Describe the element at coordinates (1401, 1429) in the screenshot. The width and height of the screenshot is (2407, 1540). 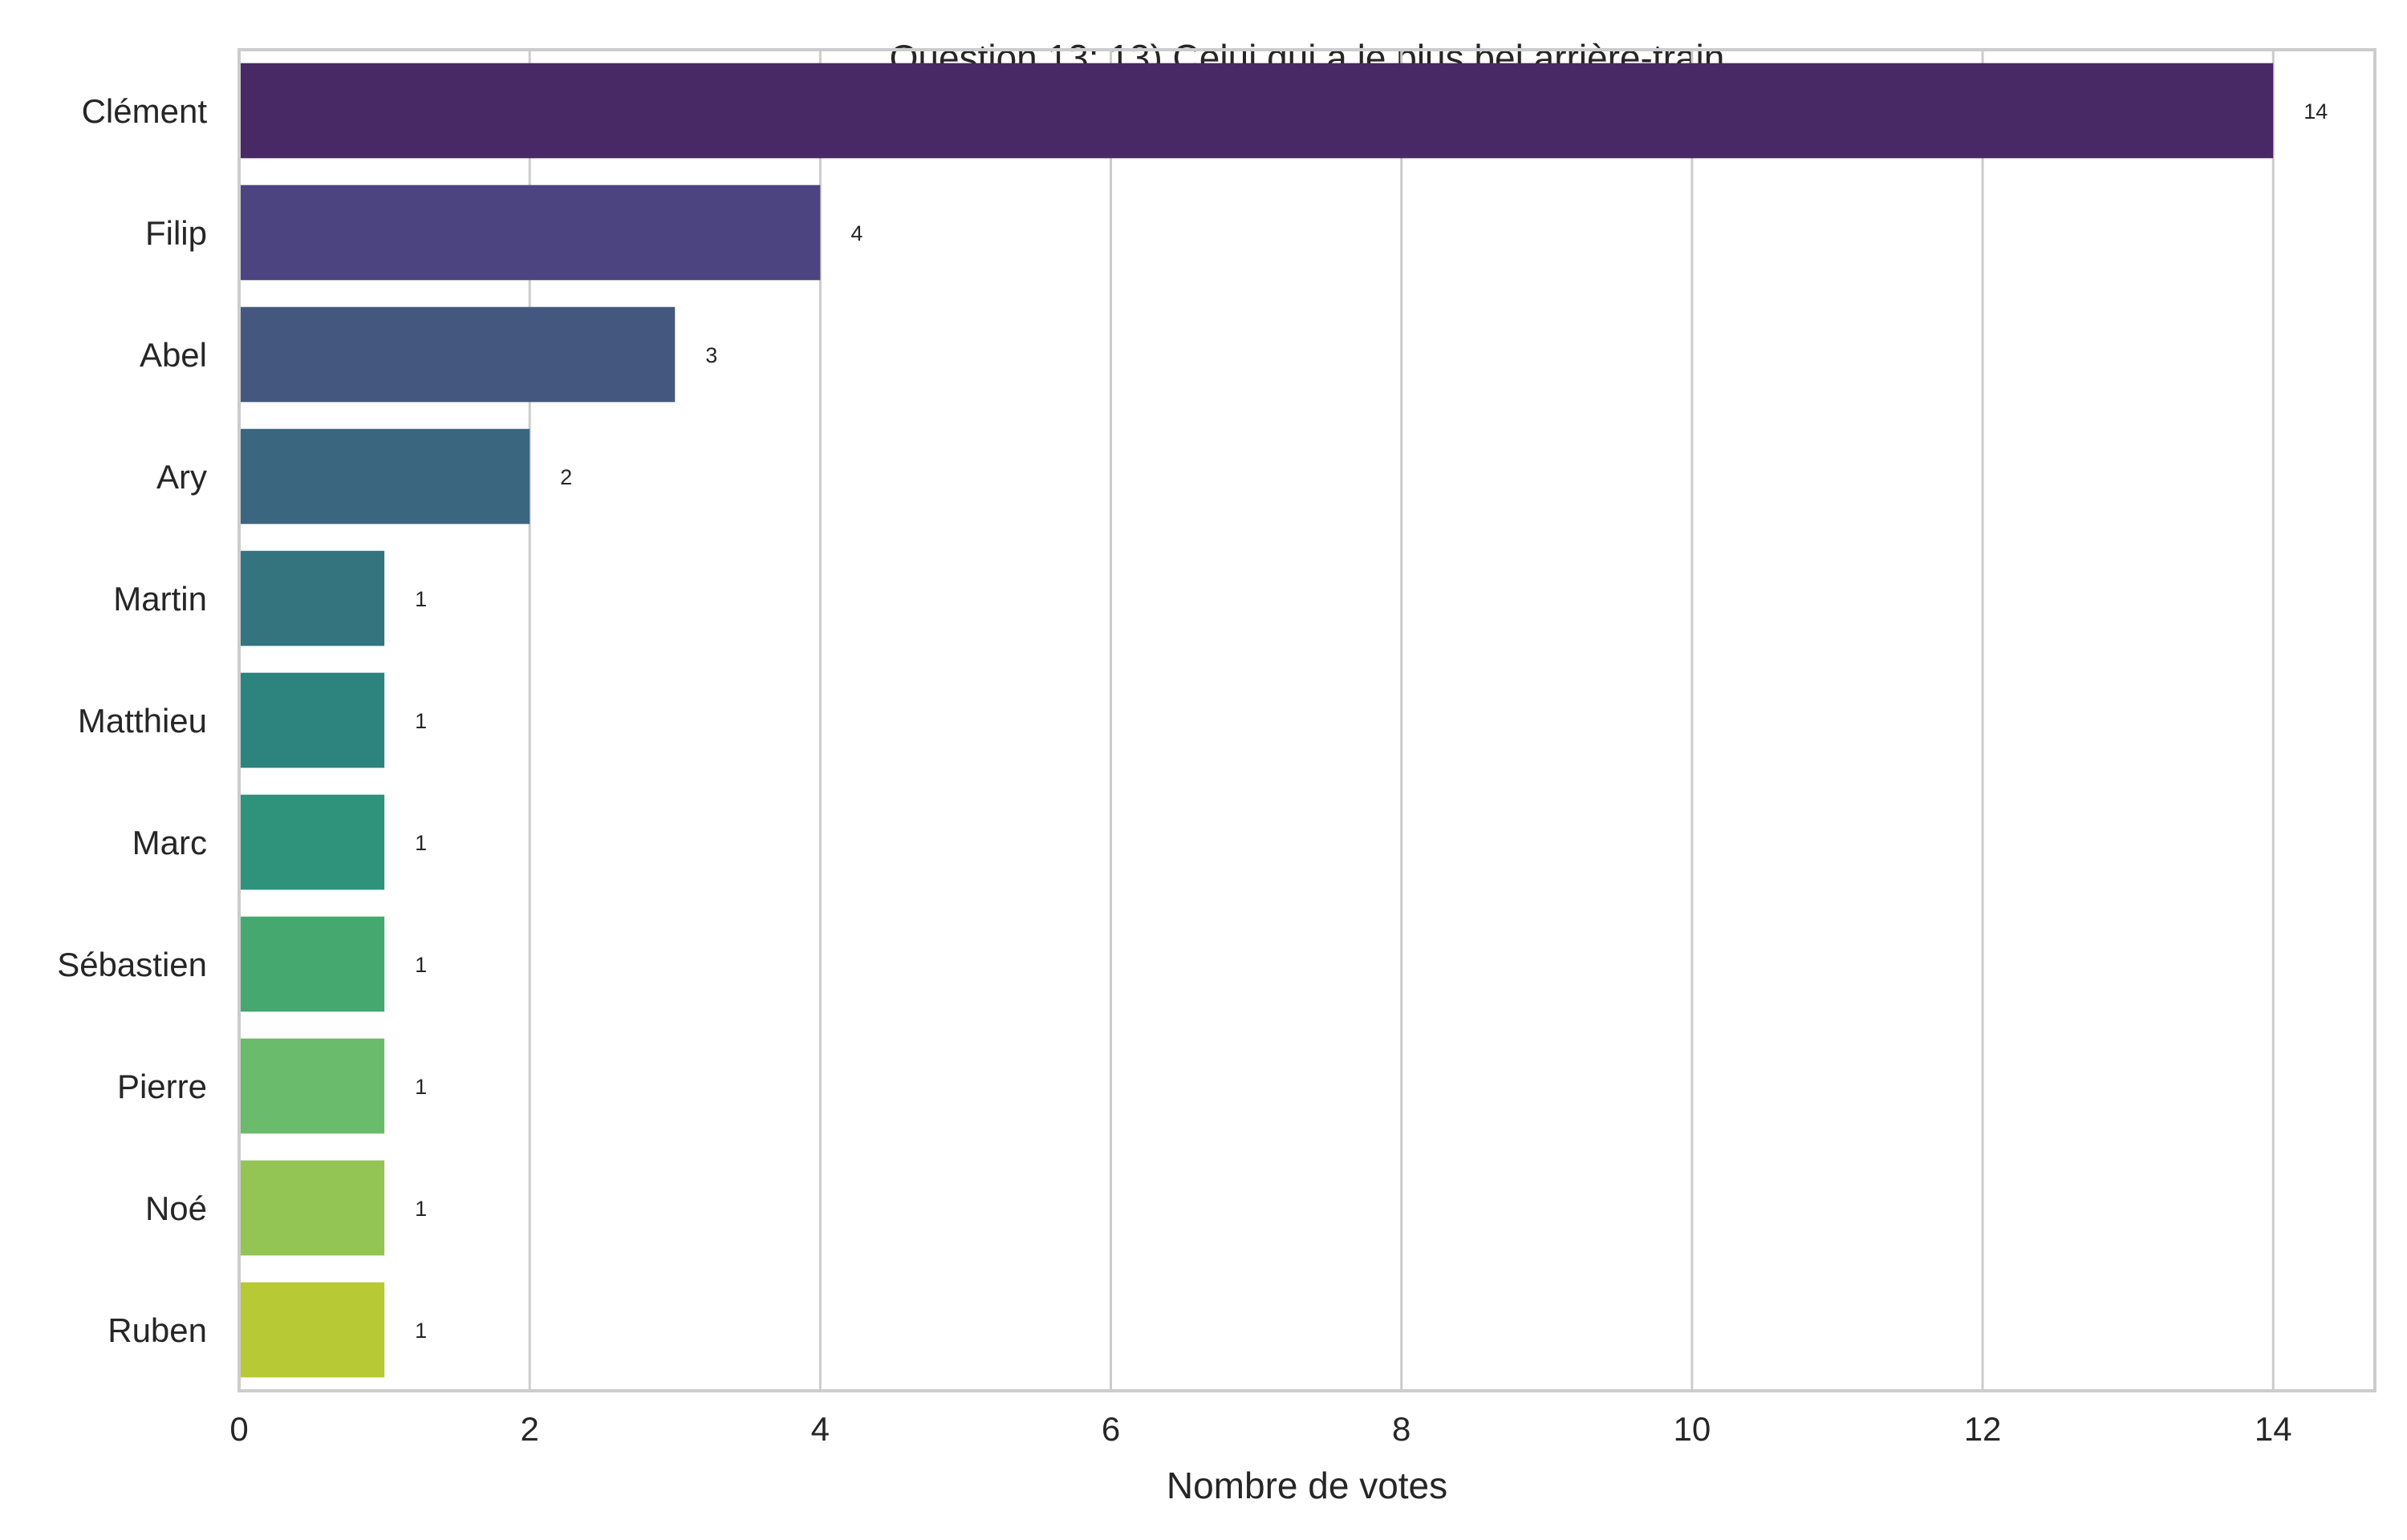
I see `x-tick-label: 8` at that location.